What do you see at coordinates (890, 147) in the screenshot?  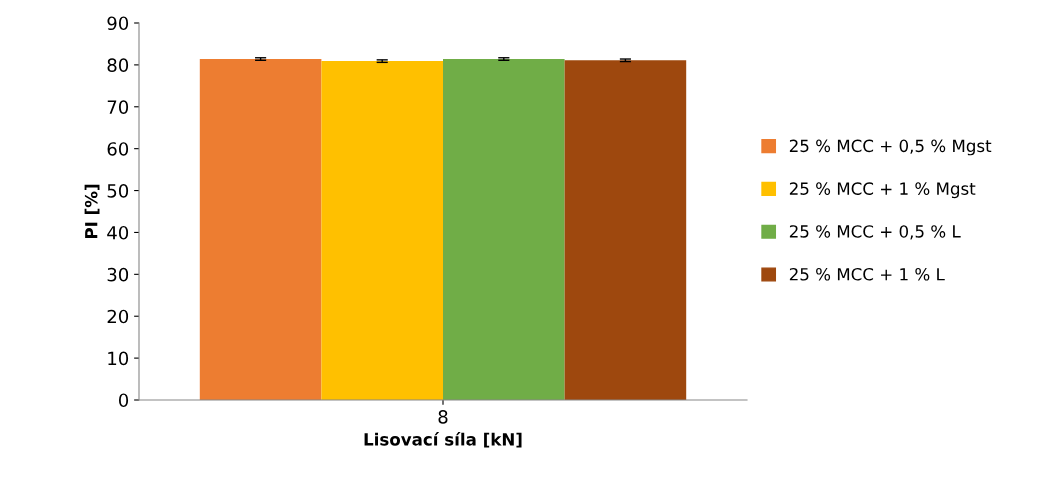 I see `legend-label: 25 % MCC + 0,5 % Mgst` at bounding box center [890, 147].